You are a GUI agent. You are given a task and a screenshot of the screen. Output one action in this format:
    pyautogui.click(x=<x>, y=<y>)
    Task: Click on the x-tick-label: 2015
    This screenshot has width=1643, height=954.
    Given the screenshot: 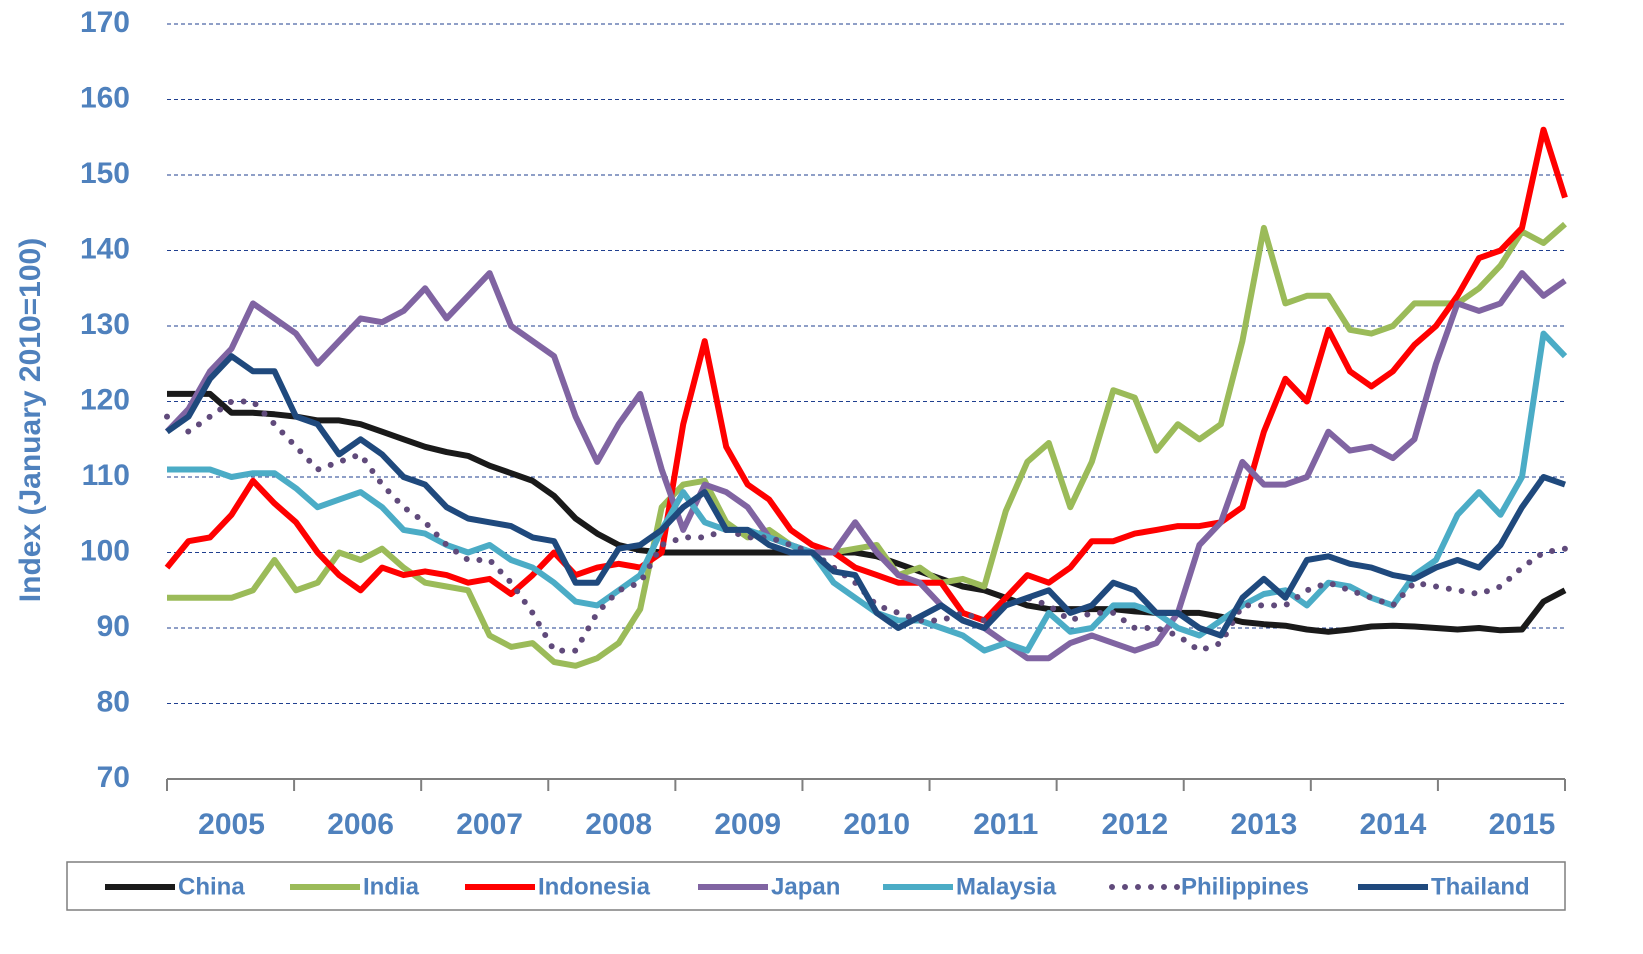 What is the action you would take?
    pyautogui.click(x=1522, y=824)
    